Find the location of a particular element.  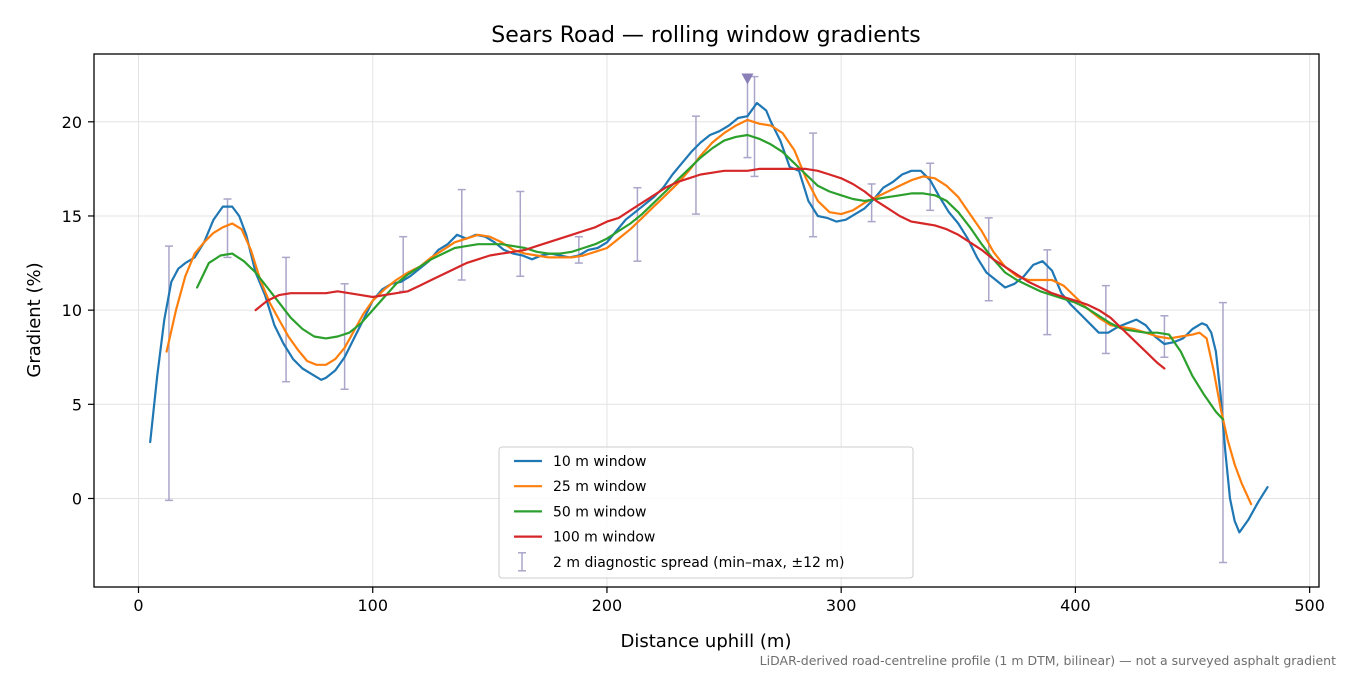

legend-label: 100 m window is located at coordinates (604, 538).